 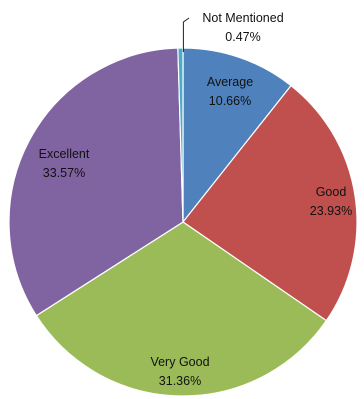 What do you see at coordinates (64, 154) in the screenshot?
I see `slice-name-label: Excellent` at bounding box center [64, 154].